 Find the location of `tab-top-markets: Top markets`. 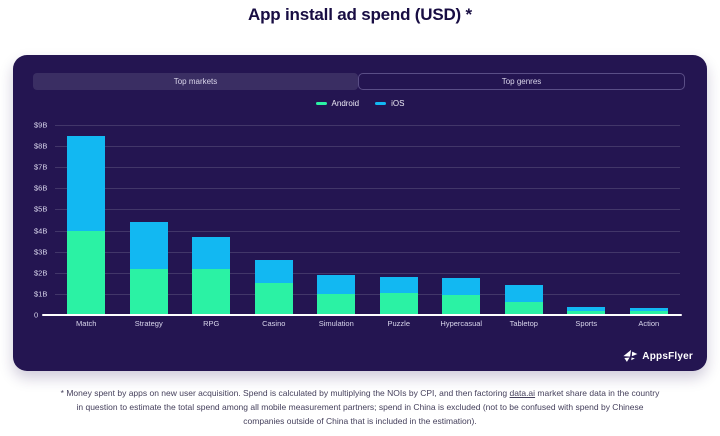

tab-top-markets: Top markets is located at coordinates (195, 81).